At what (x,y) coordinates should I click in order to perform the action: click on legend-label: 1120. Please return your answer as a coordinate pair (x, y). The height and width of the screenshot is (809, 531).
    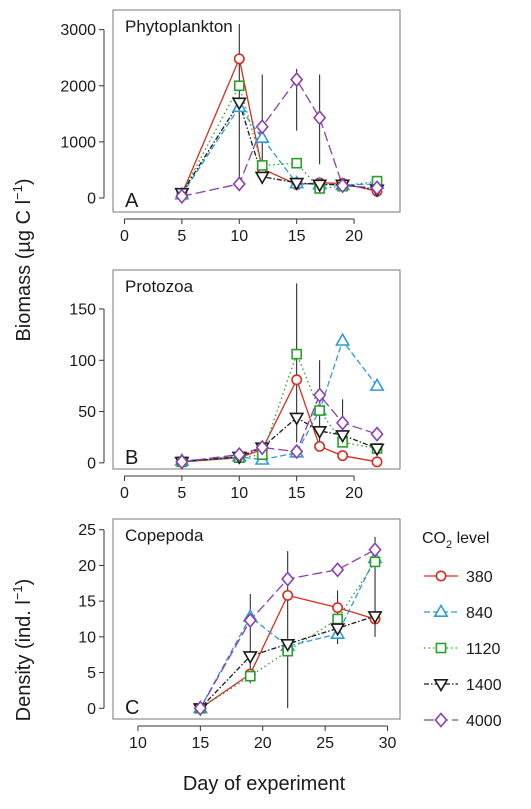
    Looking at the image, I should click on (483, 649).